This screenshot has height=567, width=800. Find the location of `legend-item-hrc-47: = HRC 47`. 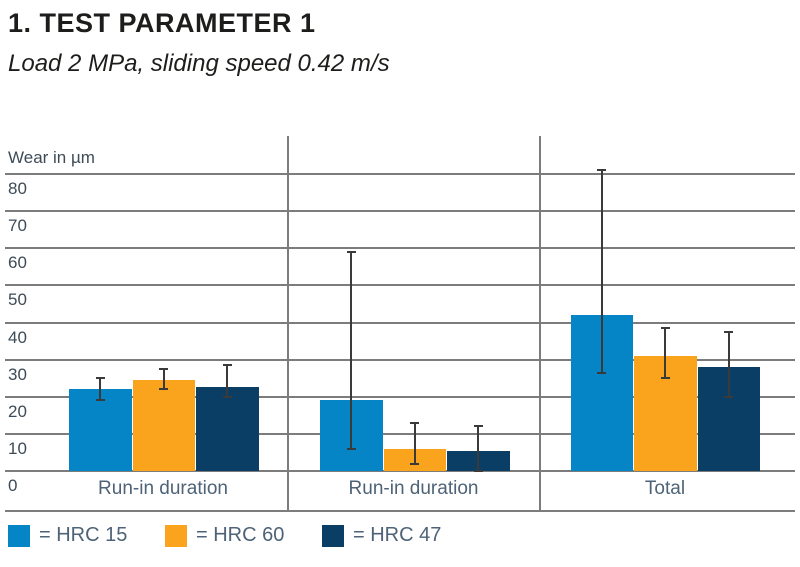

legend-item-hrc-47: = HRC 47 is located at coordinates (381, 535).